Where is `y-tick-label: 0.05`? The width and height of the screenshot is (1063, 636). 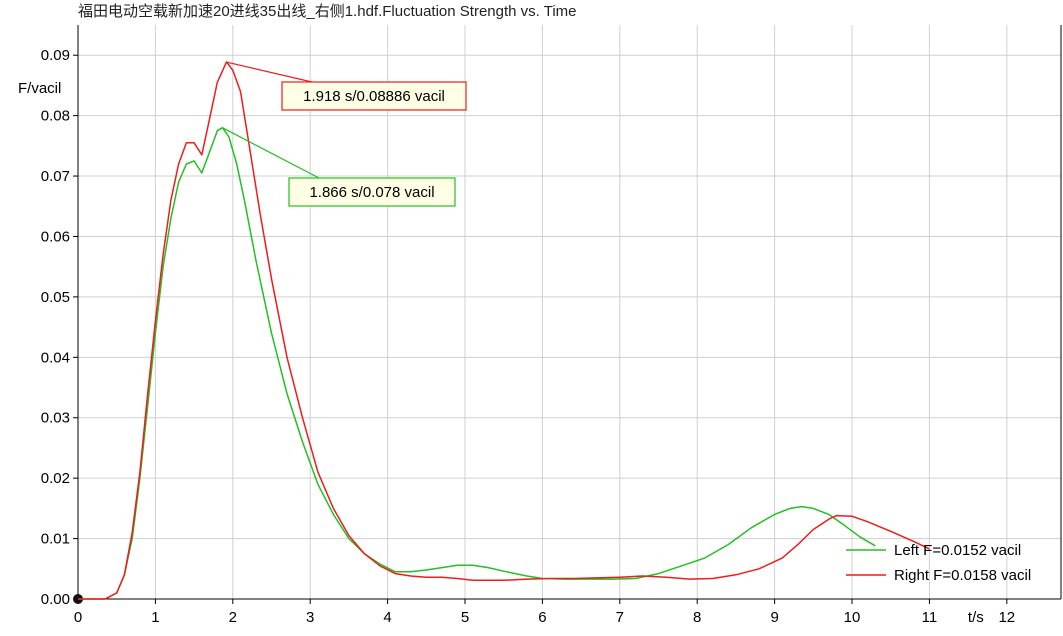
y-tick-label: 0.05 is located at coordinates (55, 297).